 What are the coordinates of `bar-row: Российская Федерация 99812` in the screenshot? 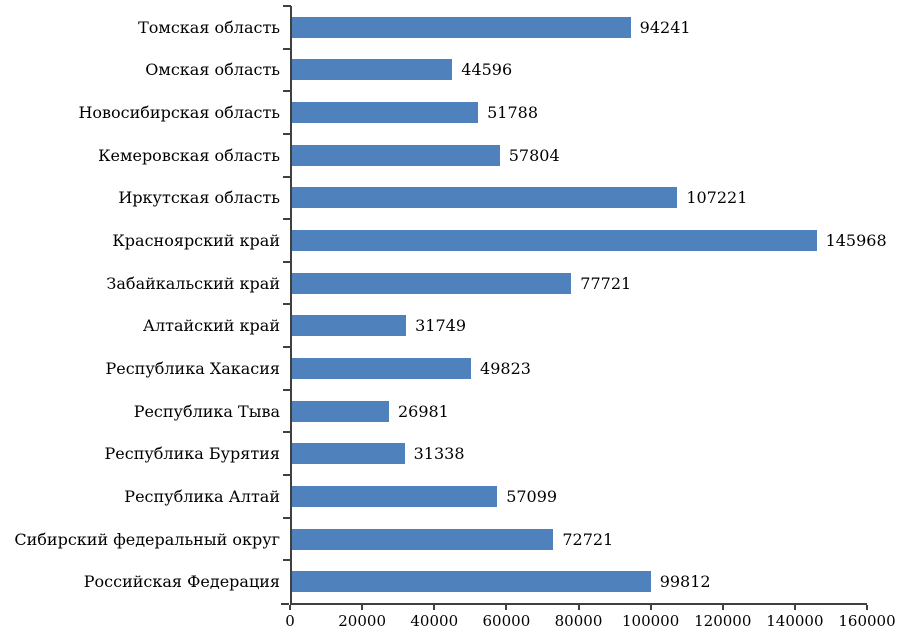 It's located at (436, 581).